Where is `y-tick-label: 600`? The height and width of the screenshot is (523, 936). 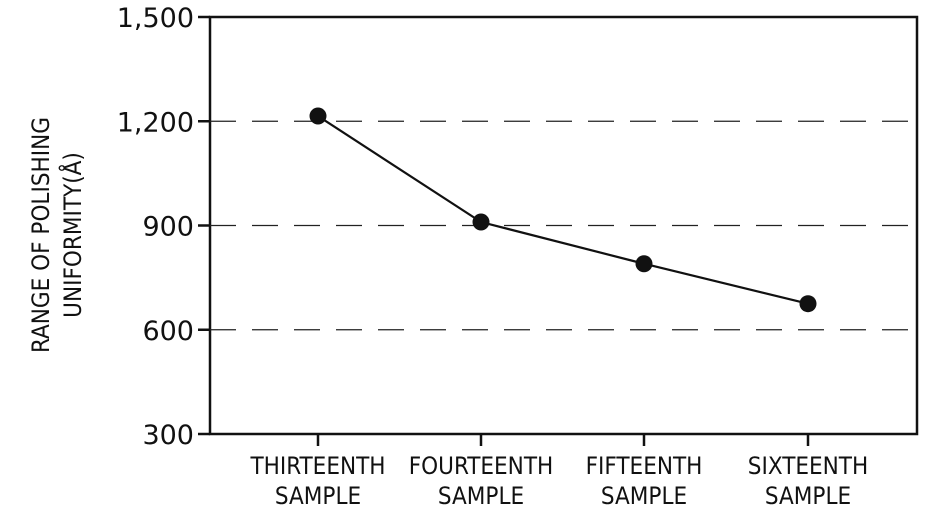 y-tick-label: 600 is located at coordinates (168, 331).